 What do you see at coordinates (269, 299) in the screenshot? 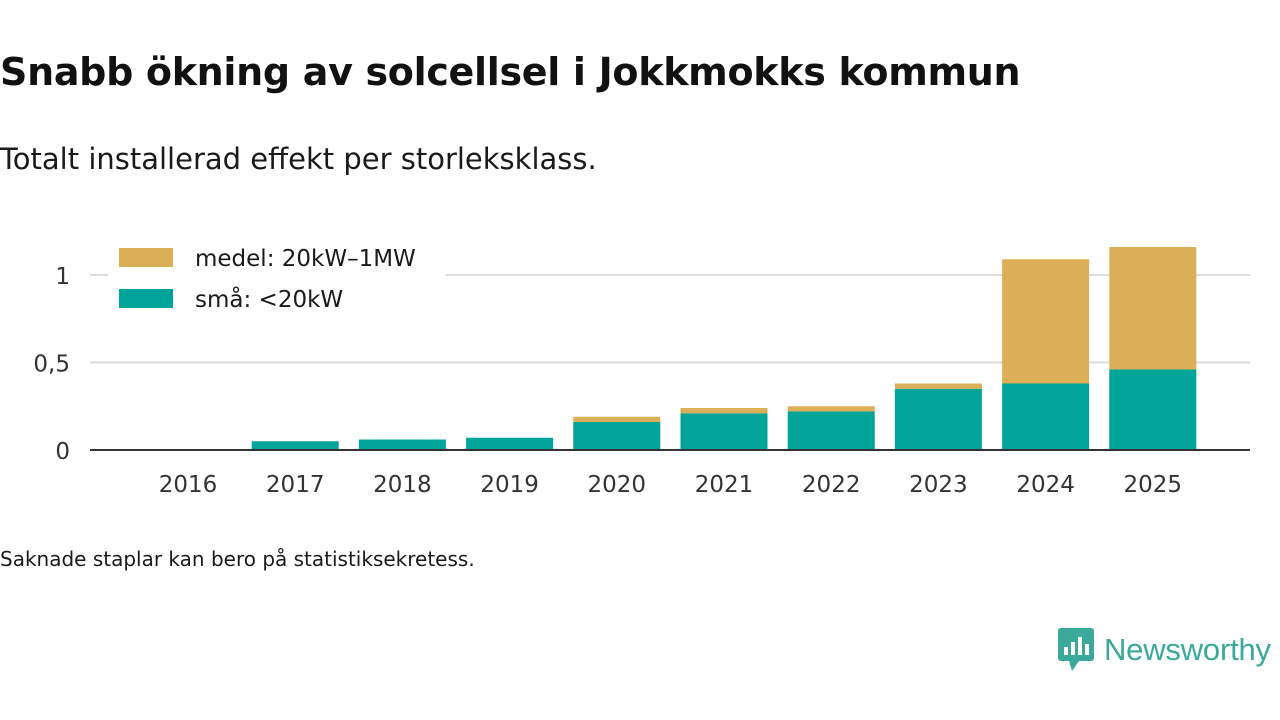
I see `legend-label: små: <20kW` at bounding box center [269, 299].